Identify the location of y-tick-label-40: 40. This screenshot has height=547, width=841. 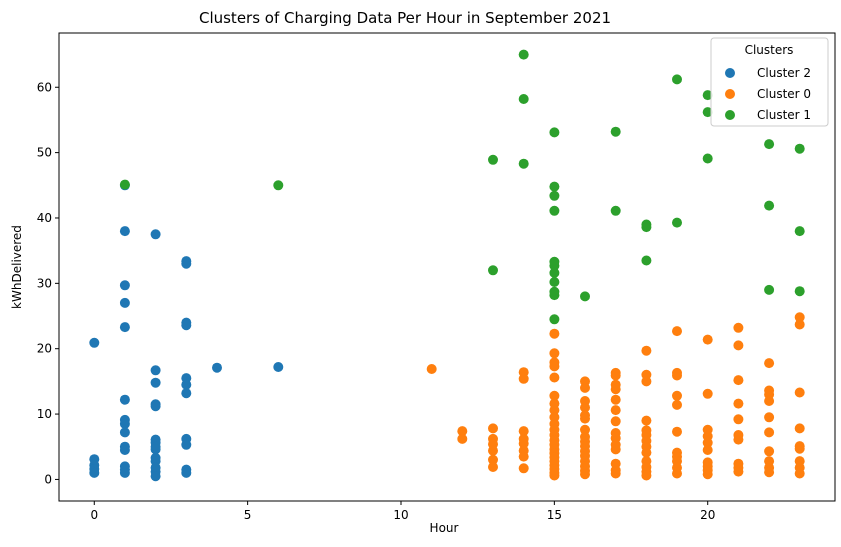
(44, 218).